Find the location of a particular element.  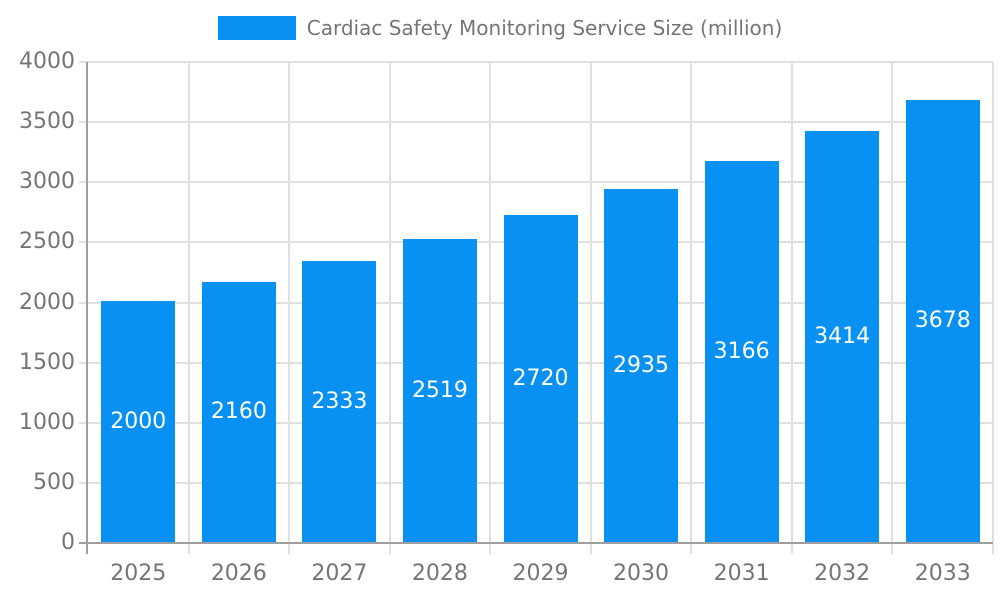

bar-2028 is located at coordinates (439, 390).